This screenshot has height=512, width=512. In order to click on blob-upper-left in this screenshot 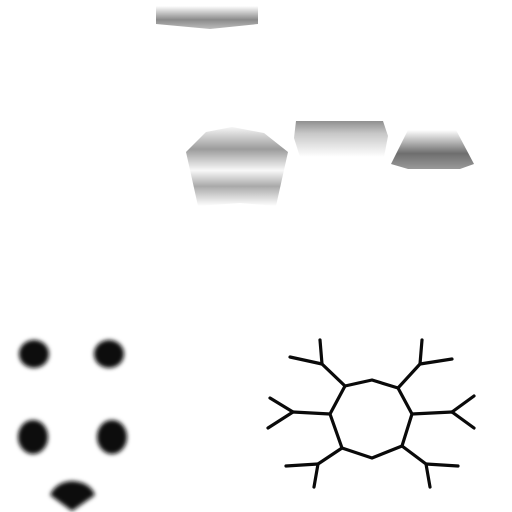, I will do `click(34, 354)`.